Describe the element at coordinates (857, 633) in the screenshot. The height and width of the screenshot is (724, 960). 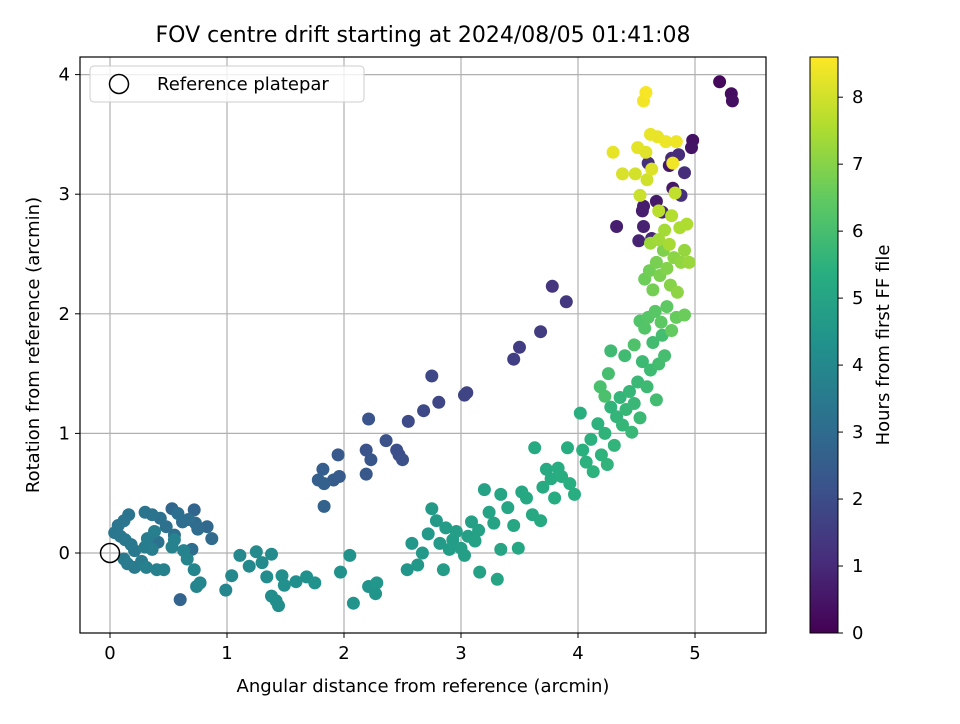
I see `colorbar-tick-label: 0` at that location.